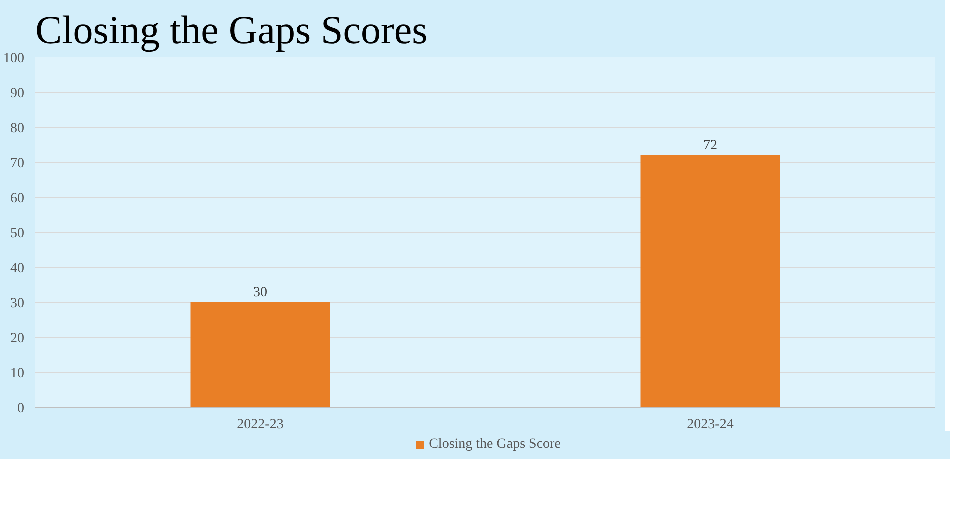 This screenshot has width=974, height=517. I want to click on legend-label: Closing the Gaps Score, so click(495, 445).